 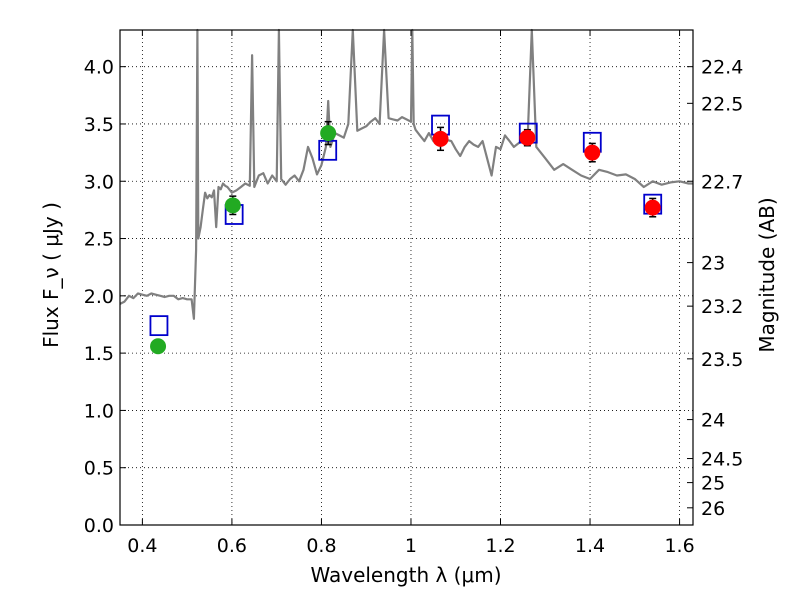 I want to click on right-tick-label: 24.5, so click(x=722, y=460).